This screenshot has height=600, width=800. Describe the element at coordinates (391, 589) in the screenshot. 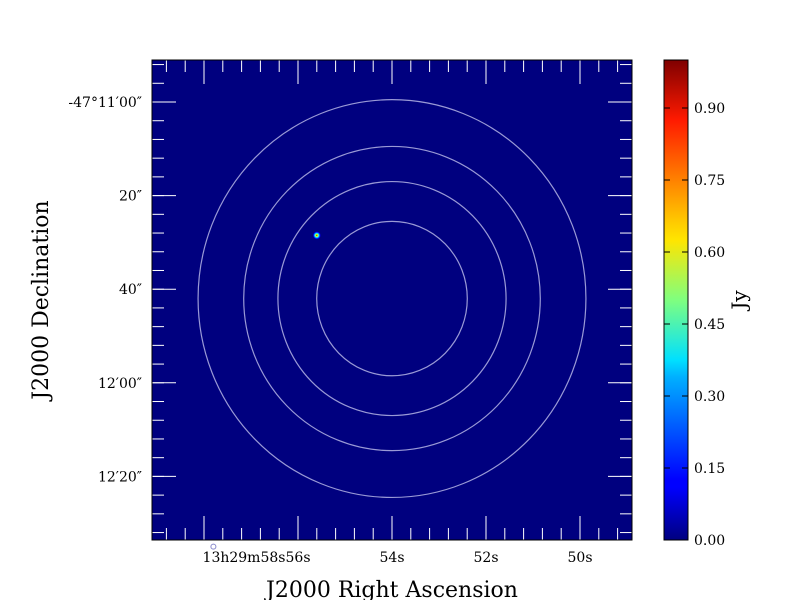

I see `x-axis-title: J2000 Right Ascension` at that location.